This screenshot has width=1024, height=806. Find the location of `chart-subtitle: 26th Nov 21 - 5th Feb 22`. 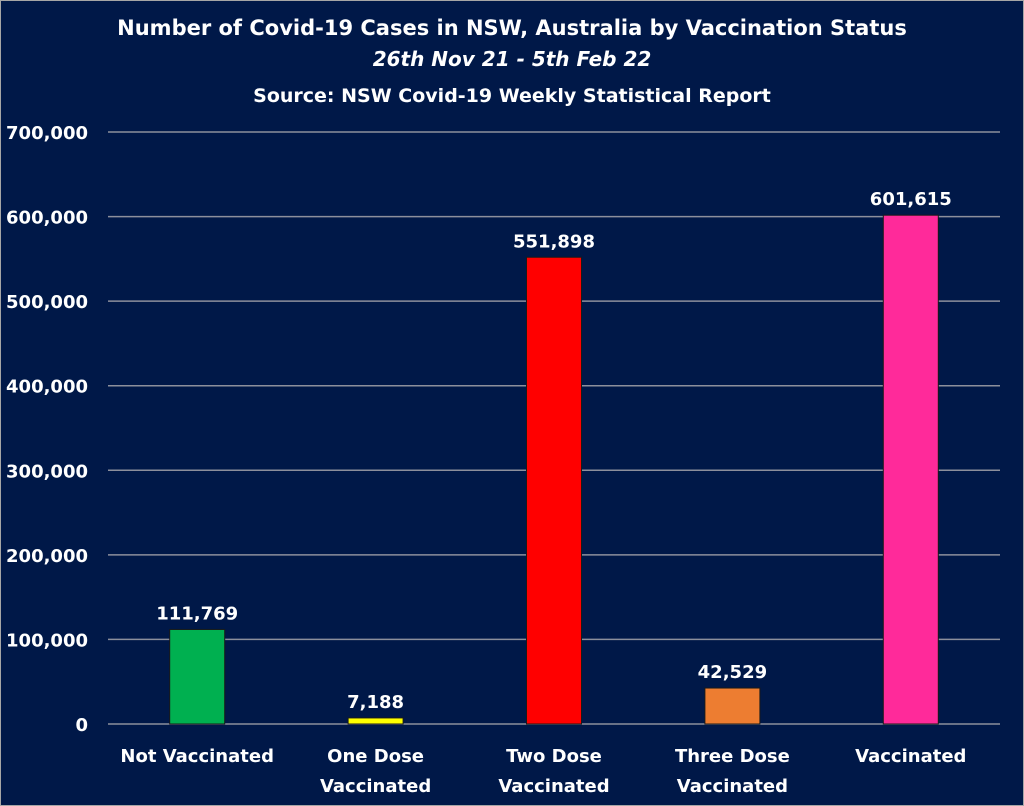

chart-subtitle: 26th Nov 21 - 5th Feb 22 is located at coordinates (512, 59).